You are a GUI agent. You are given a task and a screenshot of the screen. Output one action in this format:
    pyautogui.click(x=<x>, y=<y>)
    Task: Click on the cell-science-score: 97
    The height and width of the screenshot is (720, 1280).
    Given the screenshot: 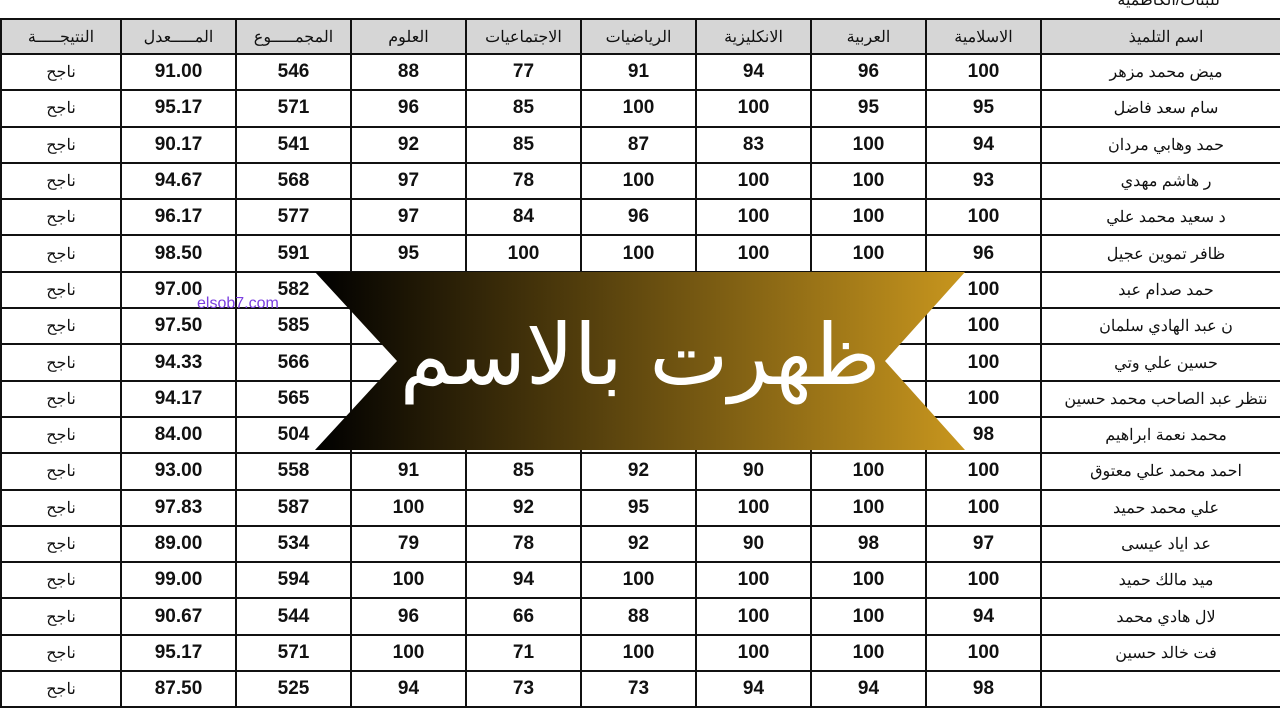 What is the action you would take?
    pyautogui.click(x=408, y=181)
    